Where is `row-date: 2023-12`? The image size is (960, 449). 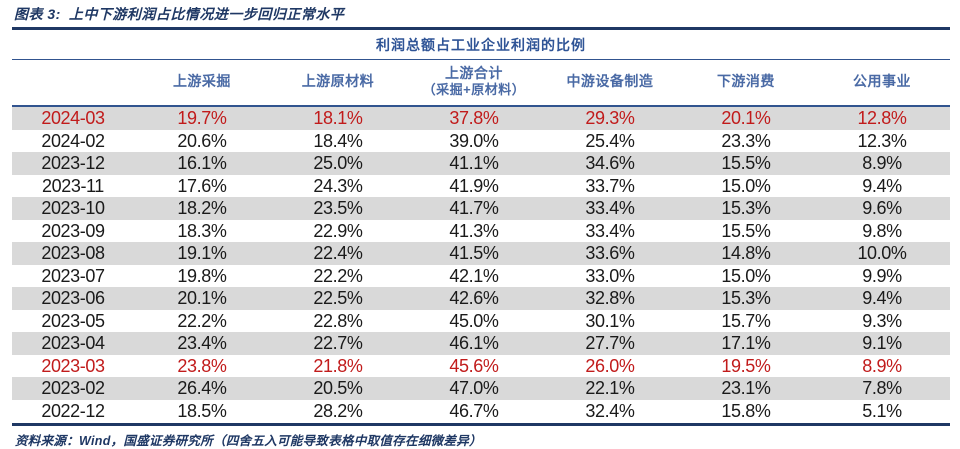
row-date: 2023-12 is located at coordinates (73, 163).